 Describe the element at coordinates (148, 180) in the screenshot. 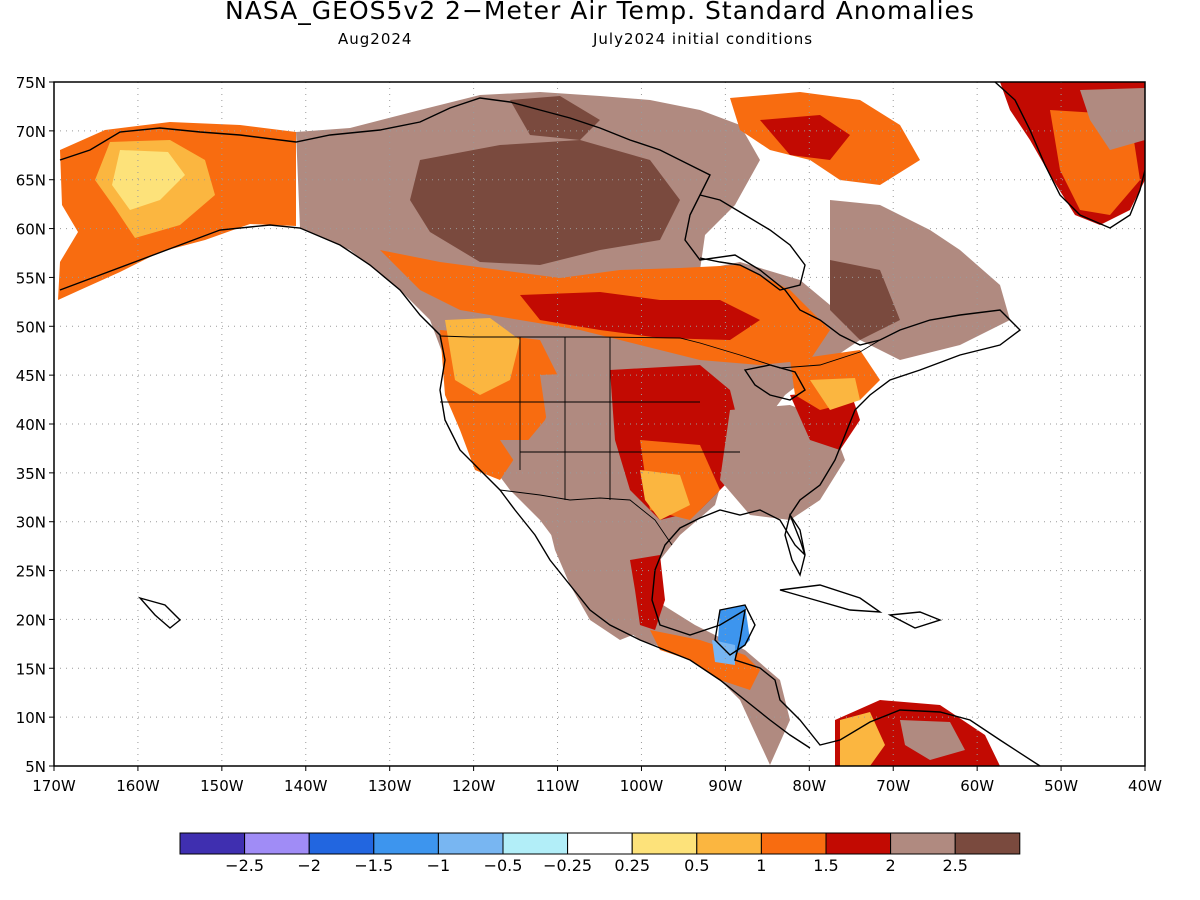

I see `alaska-mild-region` at that location.